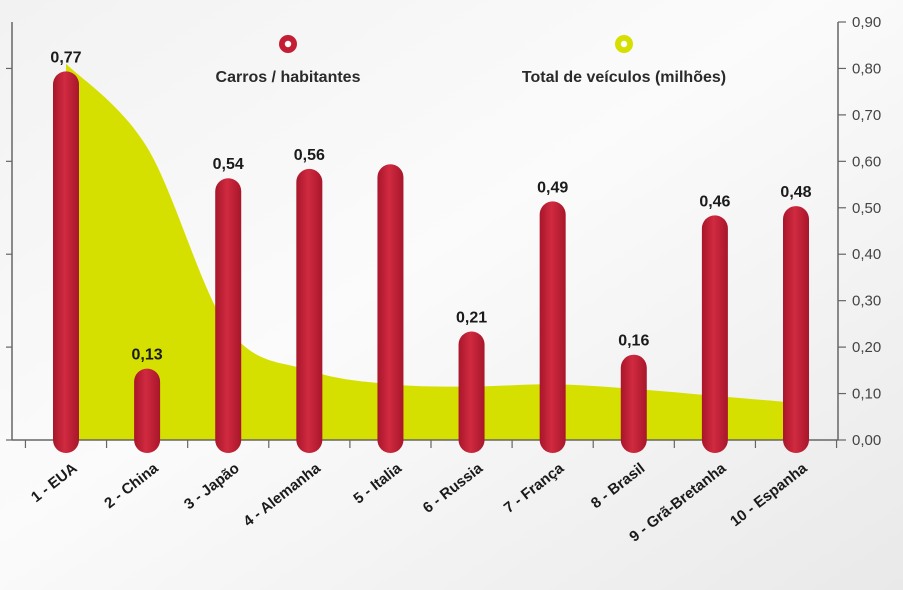  Describe the element at coordinates (866, 208) in the screenshot. I see `right-tick-label: 0,50` at that location.